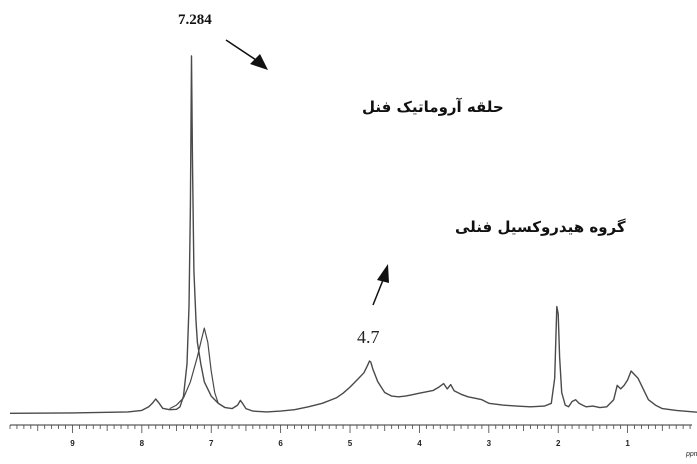 This screenshot has height=464, width=697. What do you see at coordinates (142, 443) in the screenshot?
I see `x-tick-label: 8` at bounding box center [142, 443].